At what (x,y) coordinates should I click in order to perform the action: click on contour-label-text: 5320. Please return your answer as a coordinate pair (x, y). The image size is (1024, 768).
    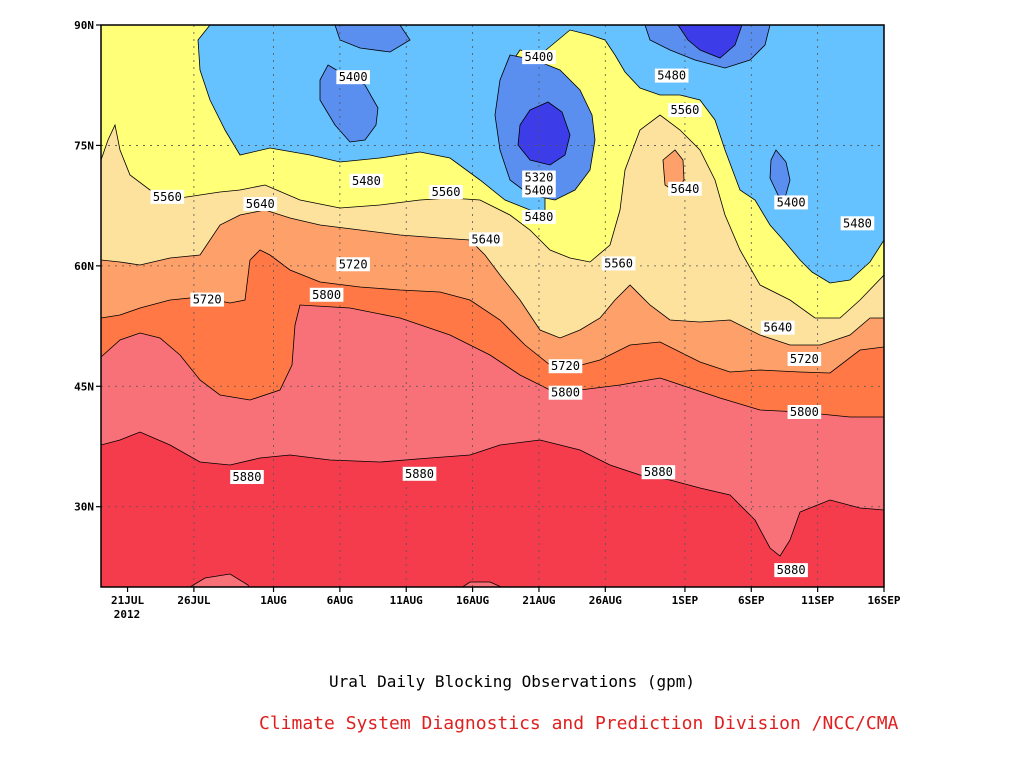
    Looking at the image, I should click on (538, 178).